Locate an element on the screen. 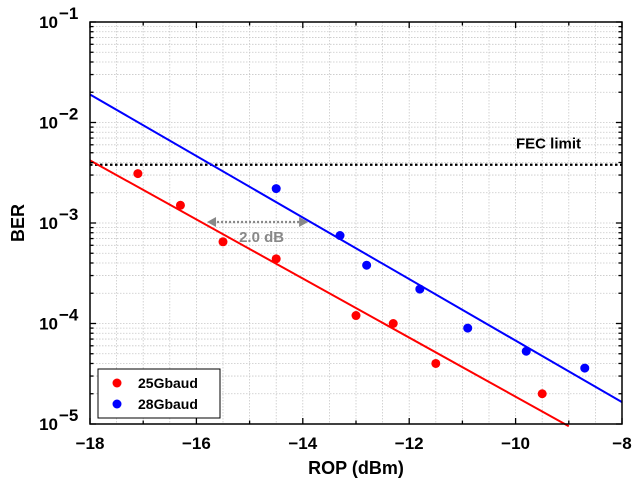  legend: 25Gbaud 28Gbaud is located at coordinates (159, 393).